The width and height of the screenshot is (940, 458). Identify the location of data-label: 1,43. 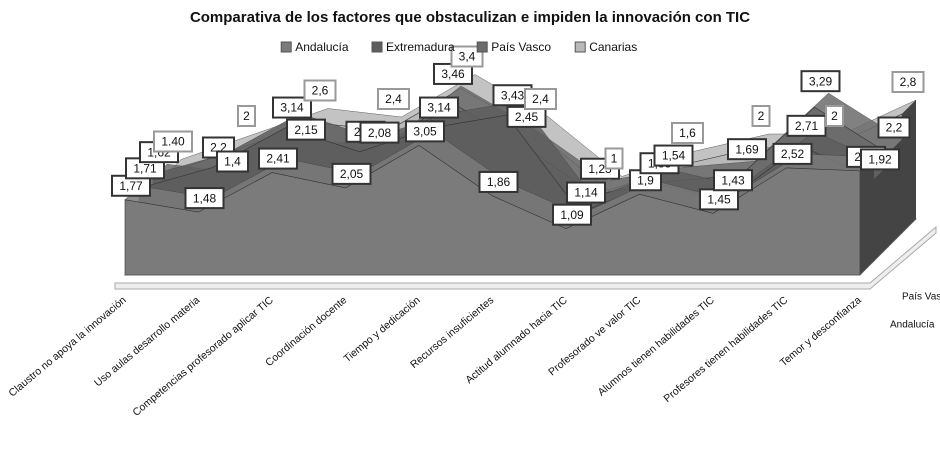
(733, 180).